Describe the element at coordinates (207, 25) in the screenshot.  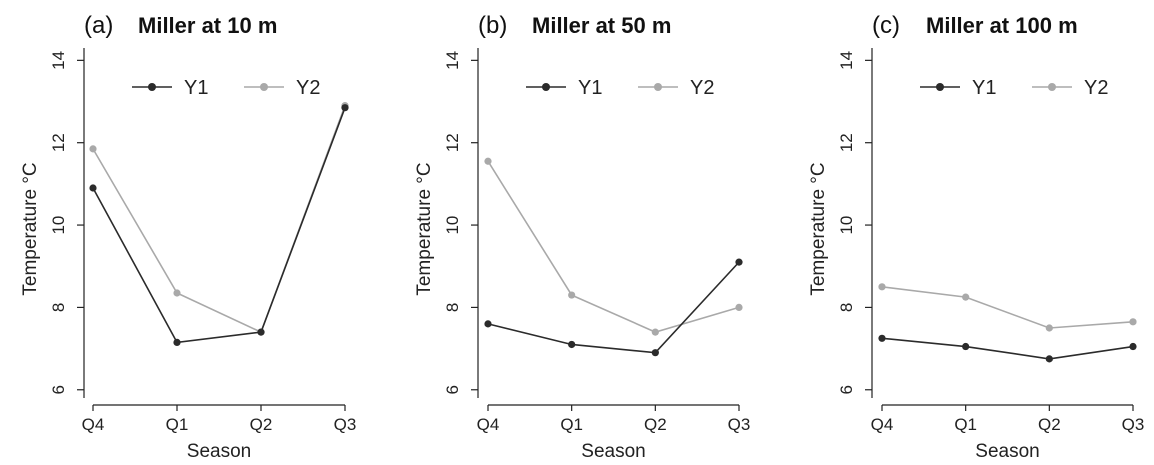
I see `chart-title: Miller at 10 m` at that location.